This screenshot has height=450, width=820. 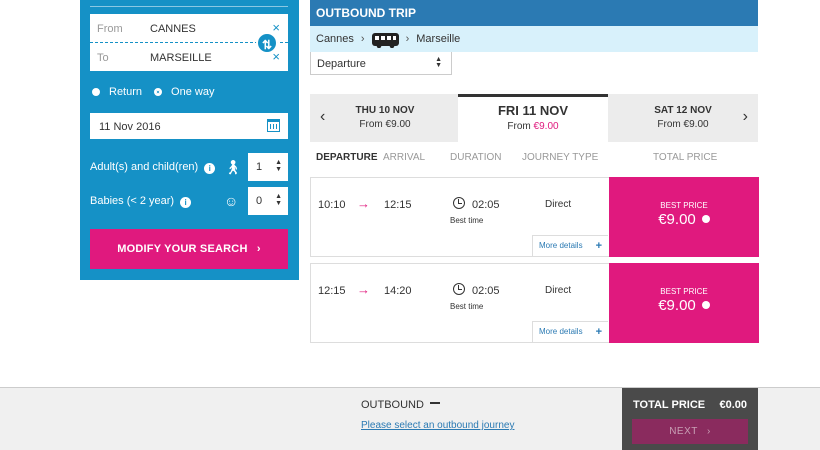 I want to click on babies-stepper: 0 ▲ ▼, so click(x=268, y=201).